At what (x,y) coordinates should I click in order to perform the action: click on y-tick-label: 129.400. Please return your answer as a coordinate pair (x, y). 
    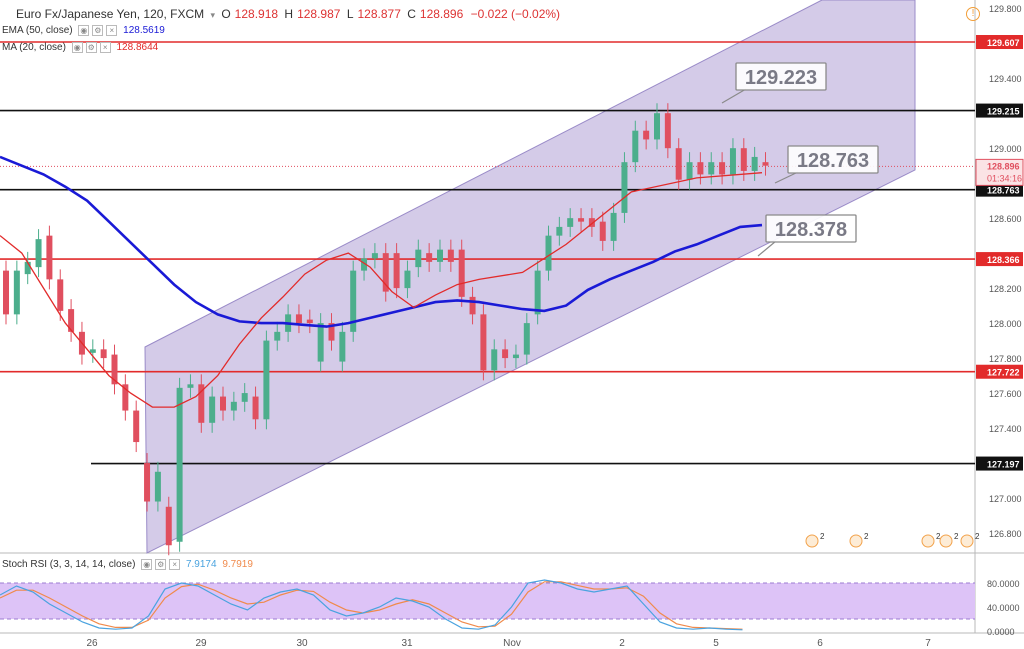
    Looking at the image, I should click on (1005, 79).